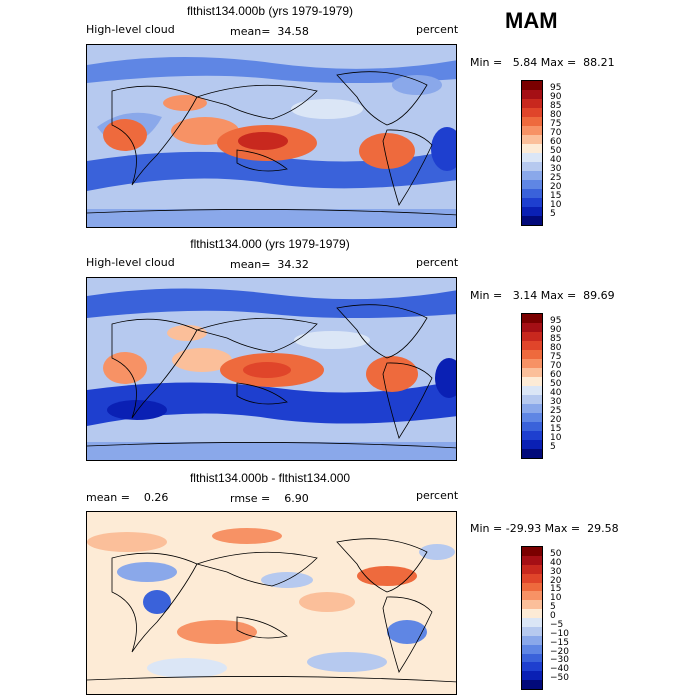 Image resolution: width=700 pixels, height=700 pixels. Describe the element at coordinates (270, 11) in the screenshot. I see `panel-1-title: flthist134.000b (yrs 1979-1979)` at that location.